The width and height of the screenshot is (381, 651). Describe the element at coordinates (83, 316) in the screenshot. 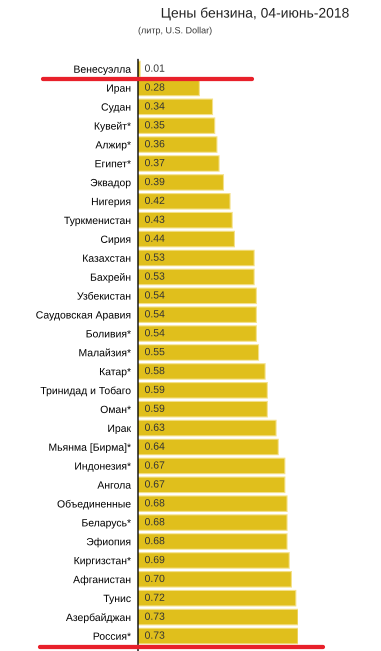

I see `y-tick-label: Саудовская Аравия` at that location.